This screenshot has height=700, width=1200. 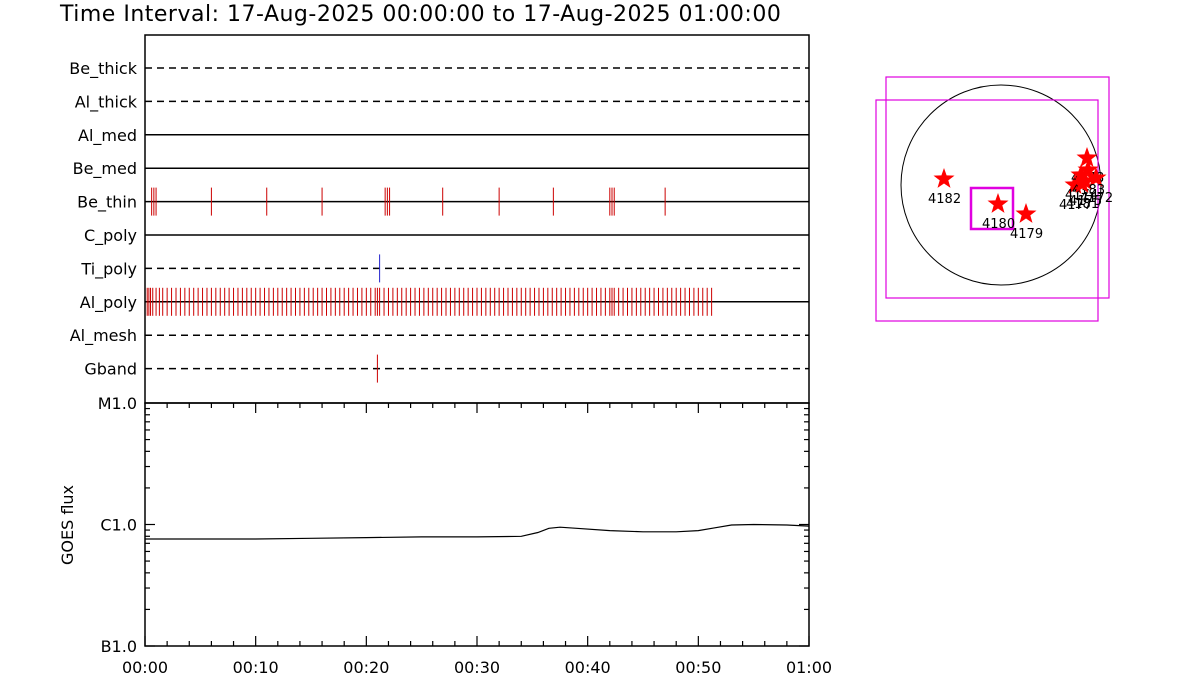 I want to click on goes-y-axis-label: GOES flux, so click(x=67, y=525).